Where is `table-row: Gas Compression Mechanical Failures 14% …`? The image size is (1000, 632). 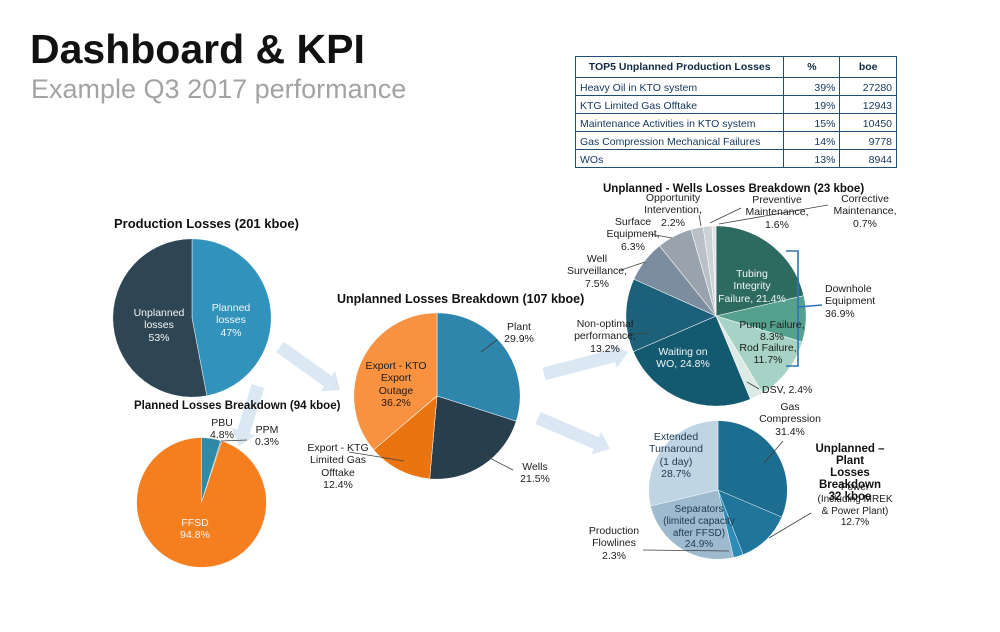
table-row: Gas Compression Mechanical Failures 14% … is located at coordinates (735, 140).